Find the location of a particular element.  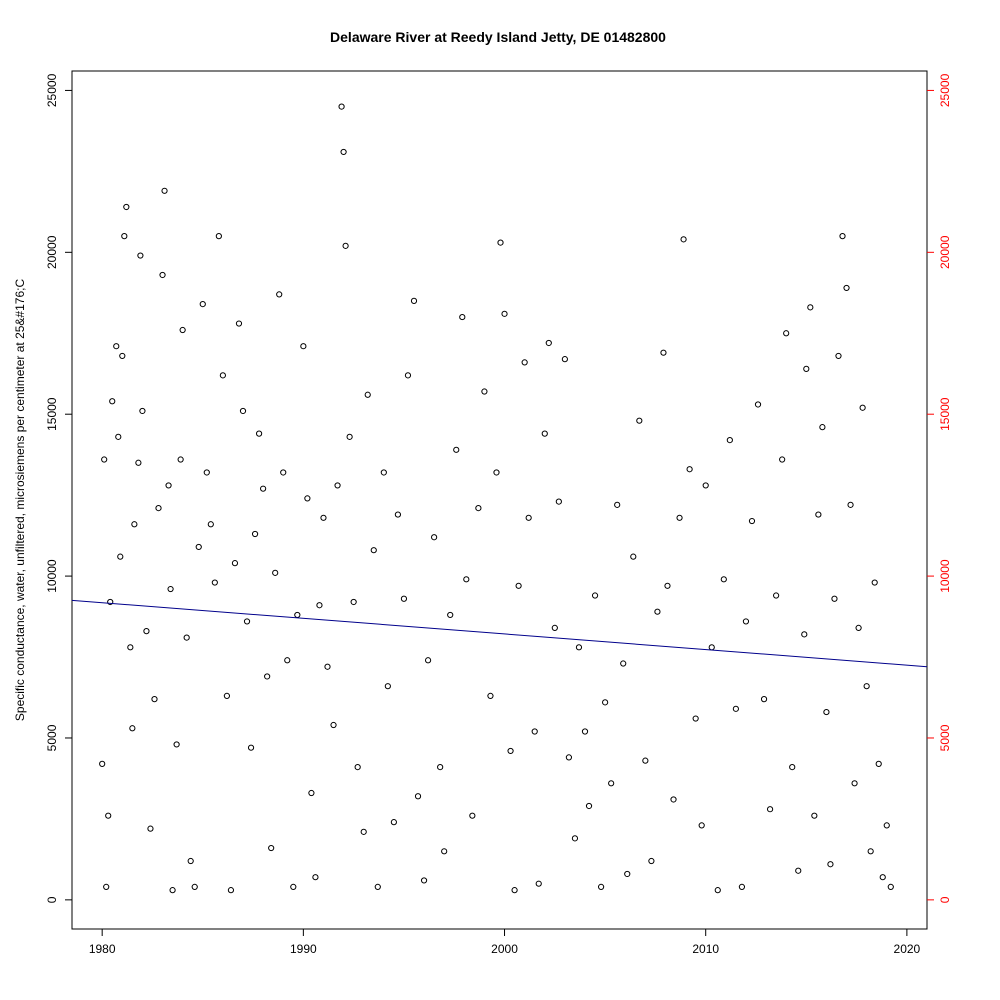

x-tick-label: 2020 is located at coordinates (907, 949).